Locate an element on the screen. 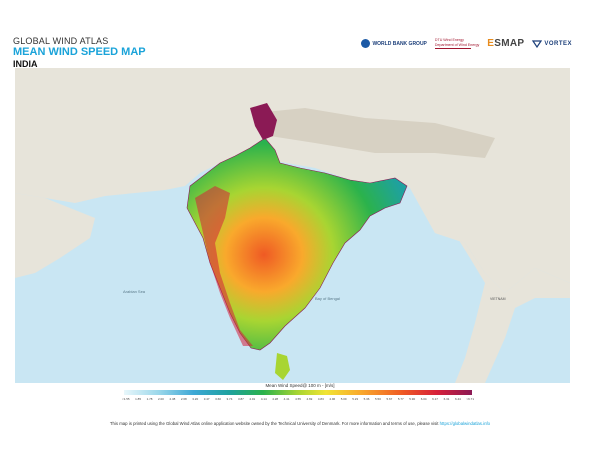 Image resolution: width=600 pixels, height=469 pixels. legend-tick-label: 2.00 is located at coordinates (161, 399).